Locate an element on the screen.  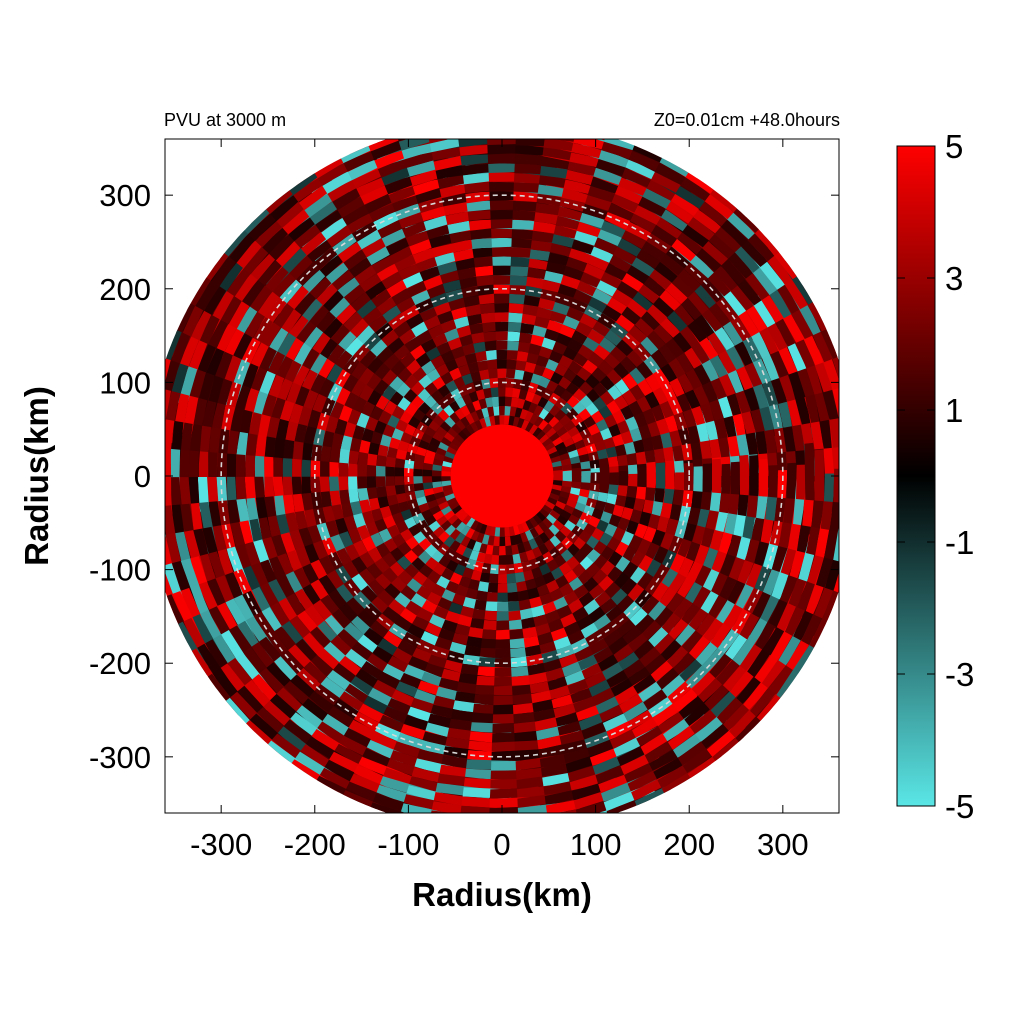
title-left: PVU at 3000 m is located at coordinates (225, 120).